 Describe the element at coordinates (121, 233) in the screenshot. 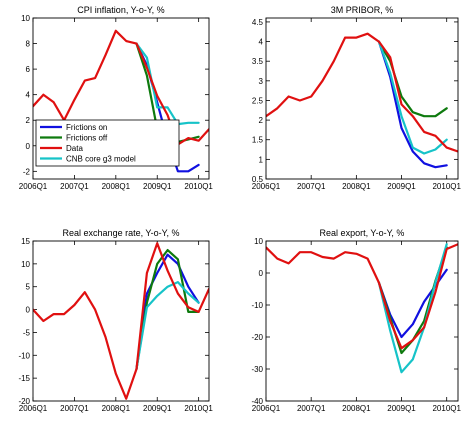

I see `chart-title: Real exchange rate, Y-o-Y, %` at that location.